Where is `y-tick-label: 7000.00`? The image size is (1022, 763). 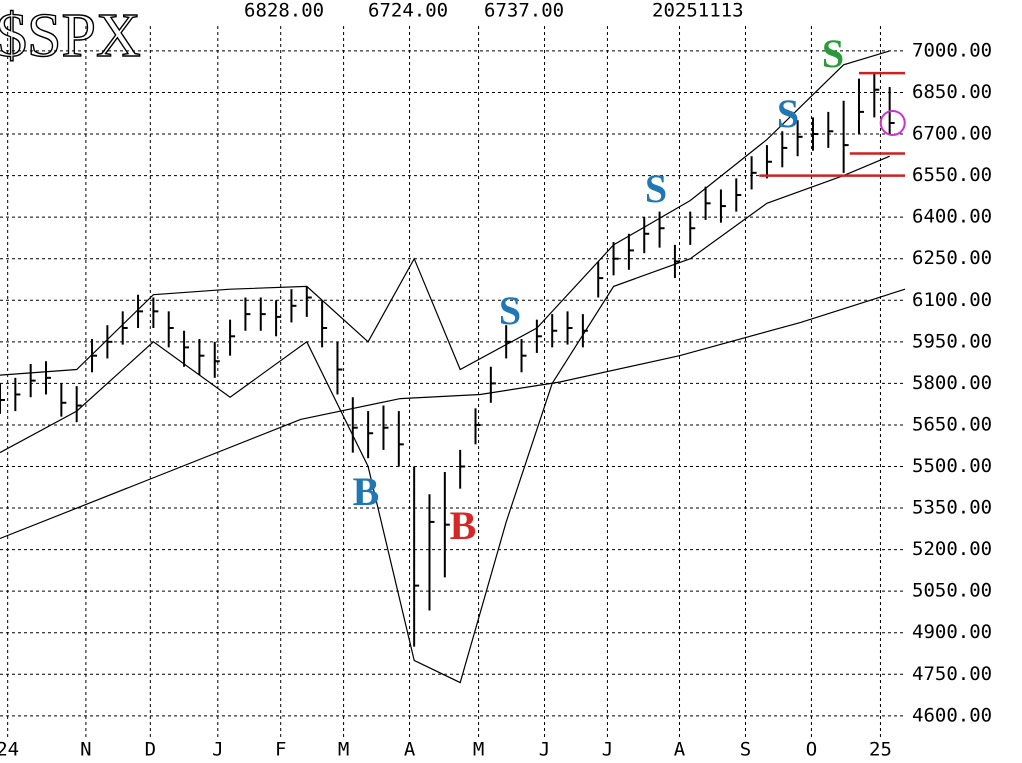
y-tick-label: 7000.00 is located at coordinates (952, 50).